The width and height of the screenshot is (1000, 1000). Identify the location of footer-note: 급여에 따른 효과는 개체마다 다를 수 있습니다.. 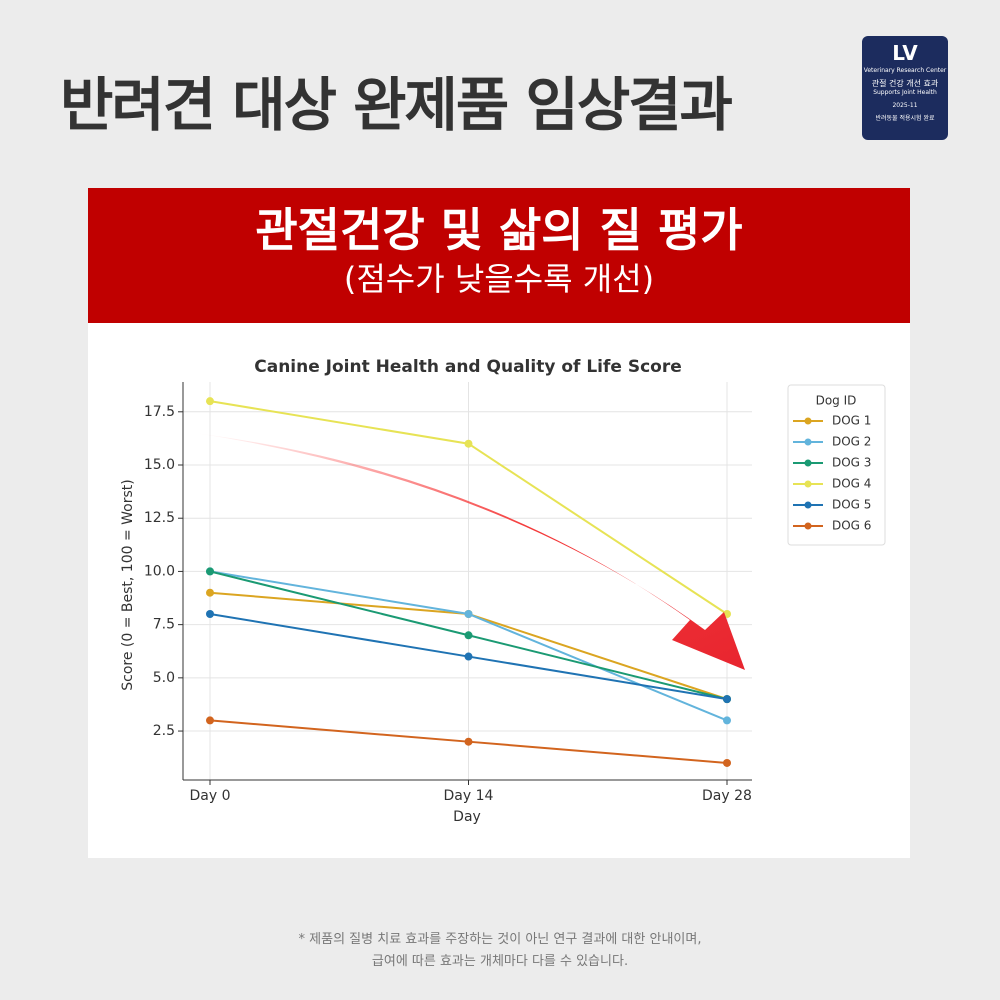
(500, 961).